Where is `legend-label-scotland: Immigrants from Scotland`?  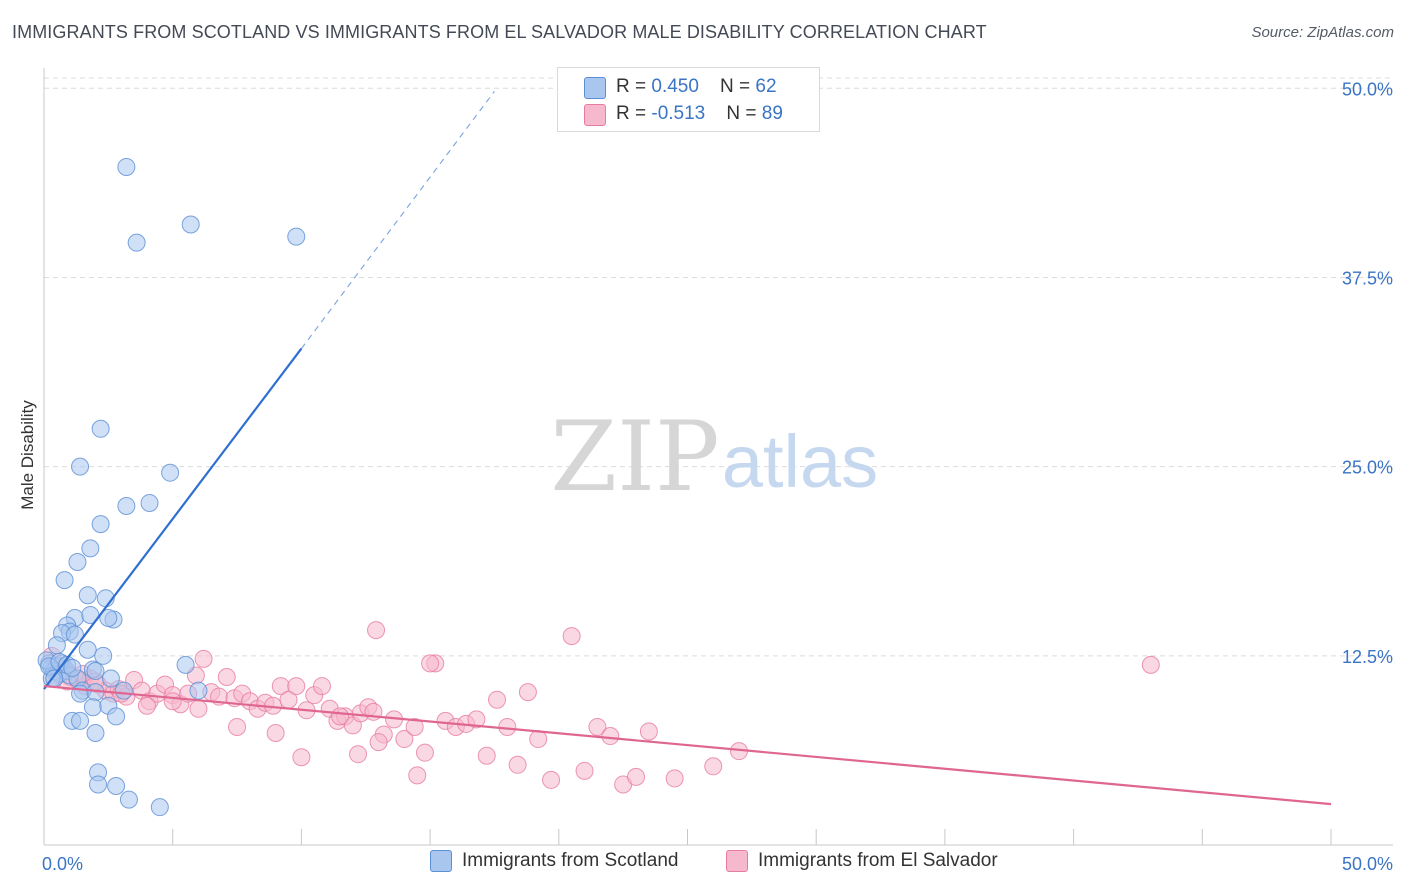 legend-label-scotland: Immigrants from Scotland is located at coordinates (570, 860).